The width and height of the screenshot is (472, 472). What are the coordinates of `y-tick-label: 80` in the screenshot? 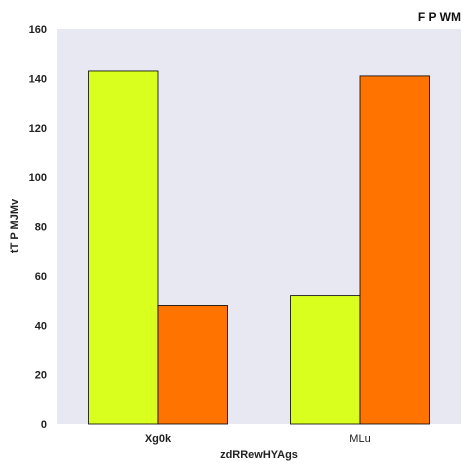 It's located at (41, 228).